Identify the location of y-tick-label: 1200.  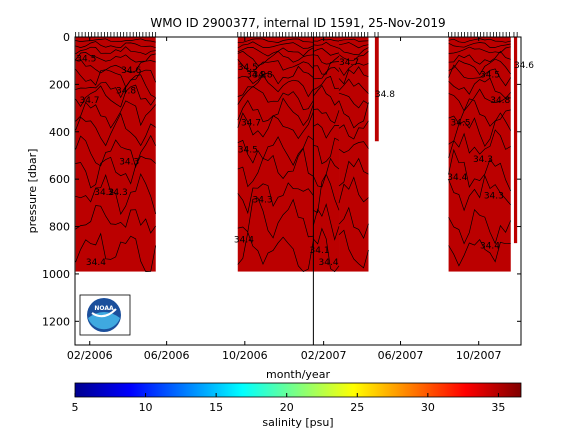
(56, 321).